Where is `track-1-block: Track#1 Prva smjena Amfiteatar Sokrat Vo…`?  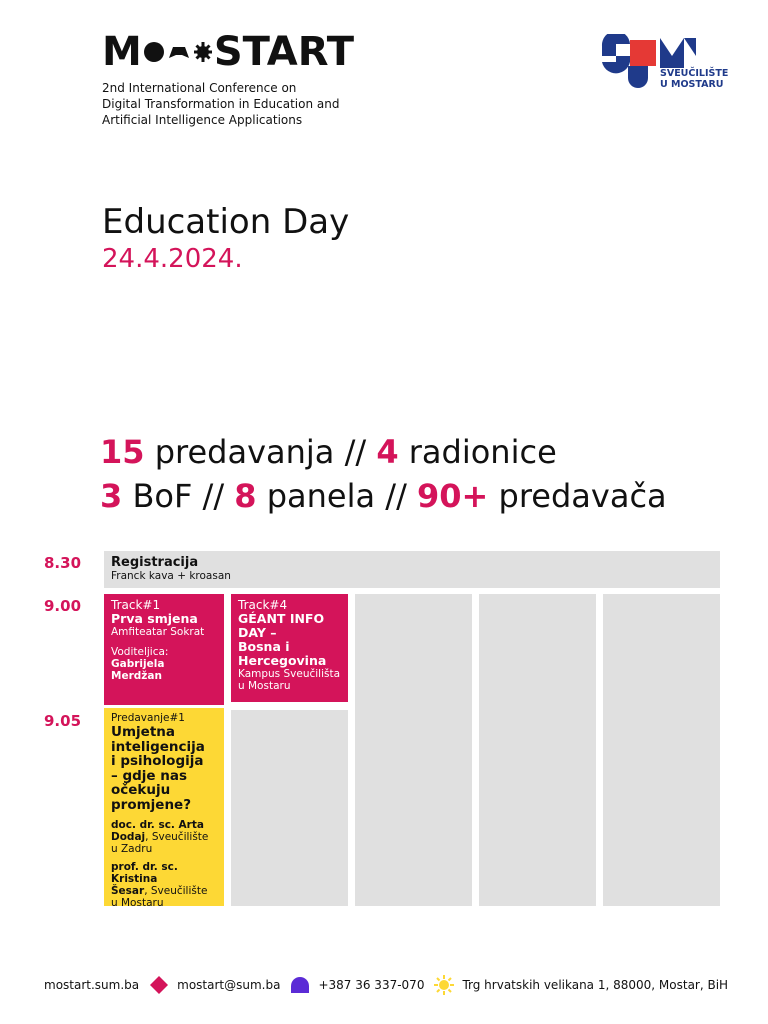 track-1-block: Track#1 Prva smjena Amfiteatar Sokrat Vo… is located at coordinates (164, 649).